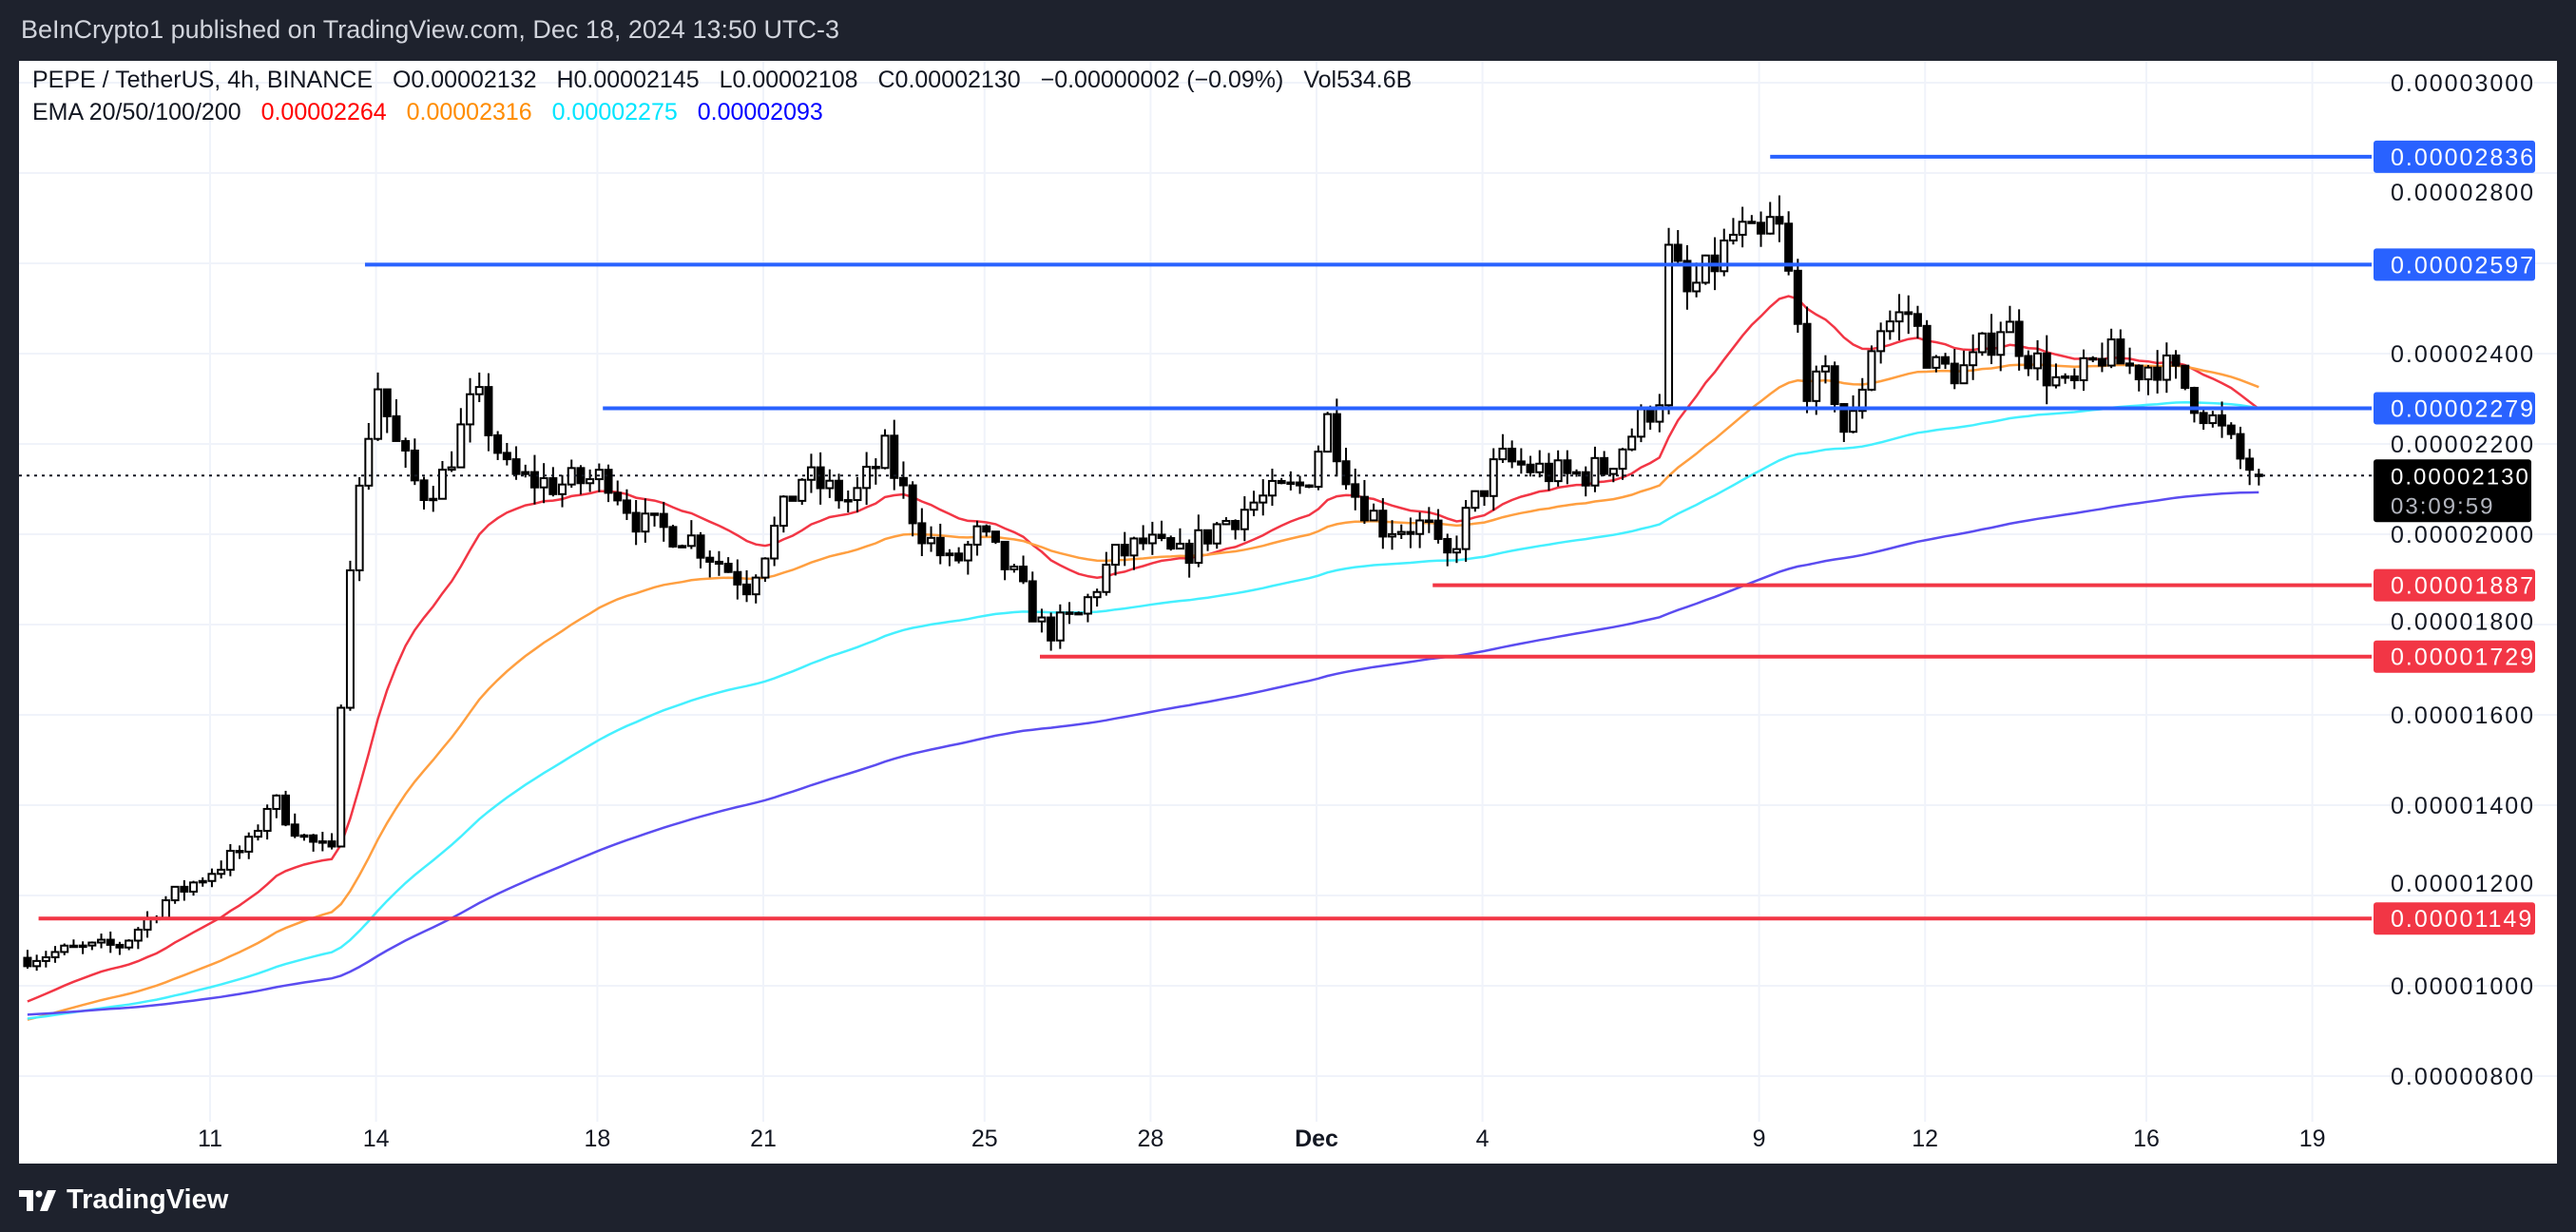 The height and width of the screenshot is (1232, 2576). I want to click on ohlc-open: O0.00002132, so click(465, 80).